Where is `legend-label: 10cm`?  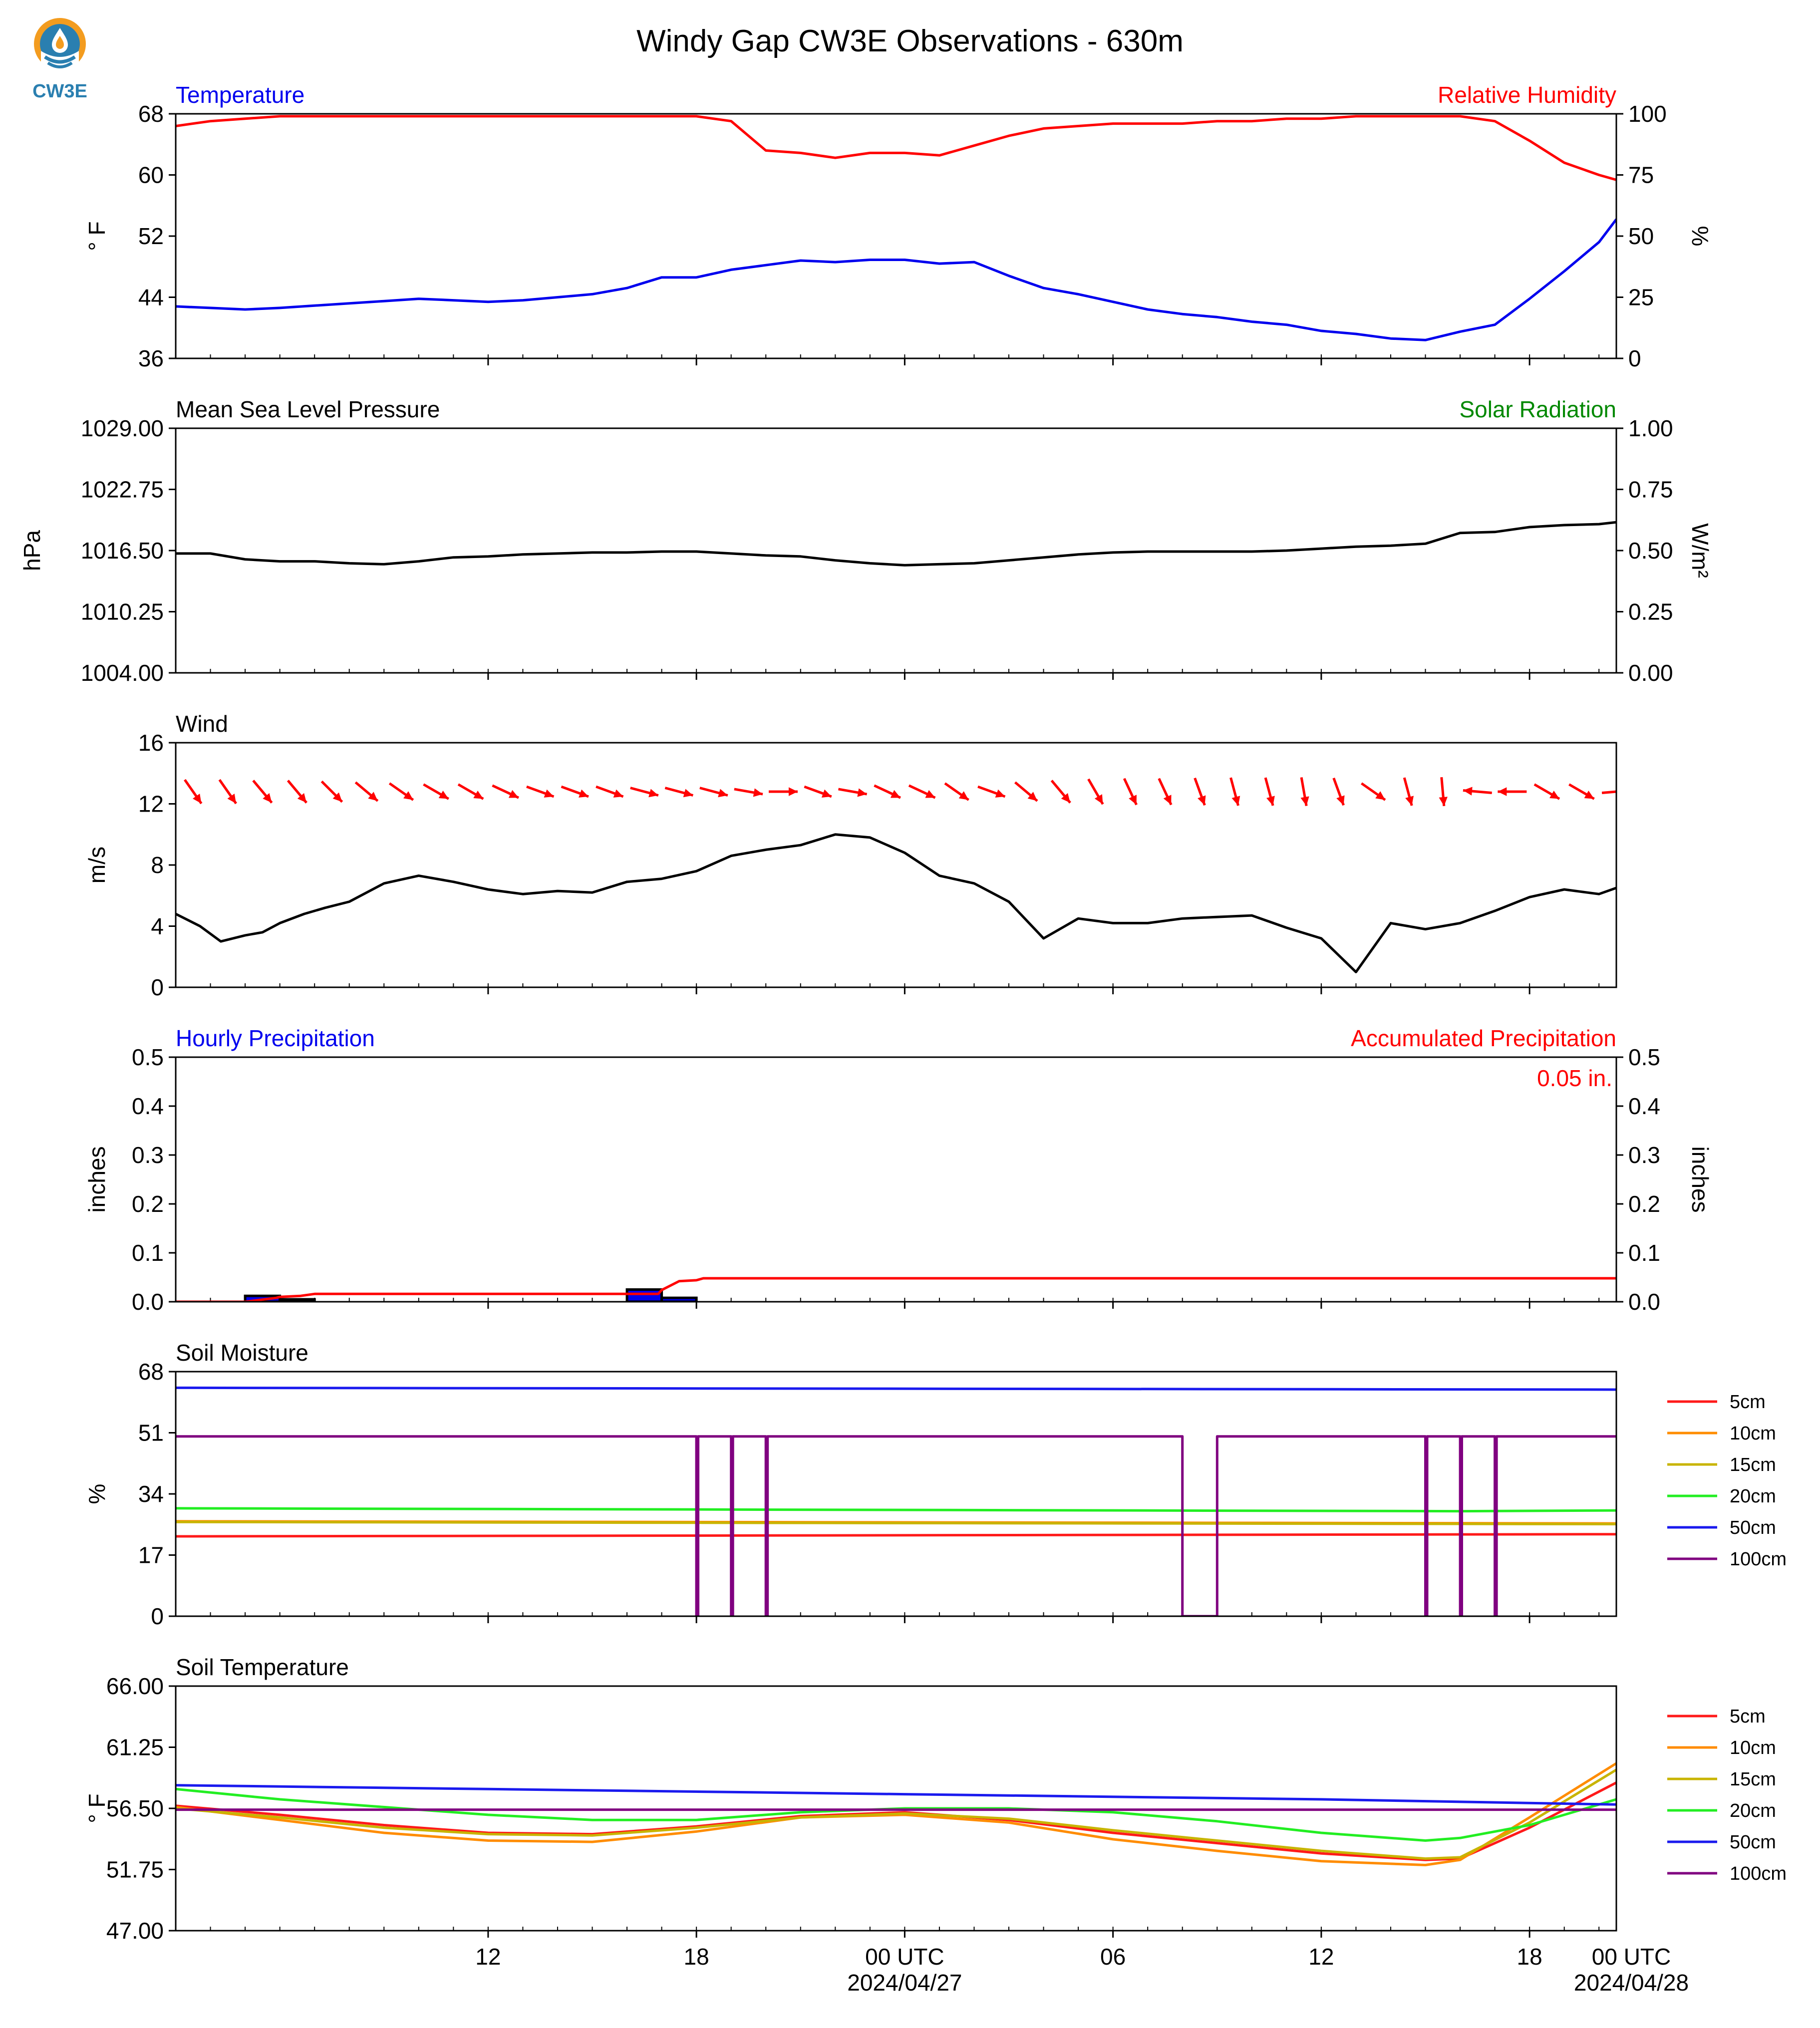 legend-label: 10cm is located at coordinates (1753, 1748).